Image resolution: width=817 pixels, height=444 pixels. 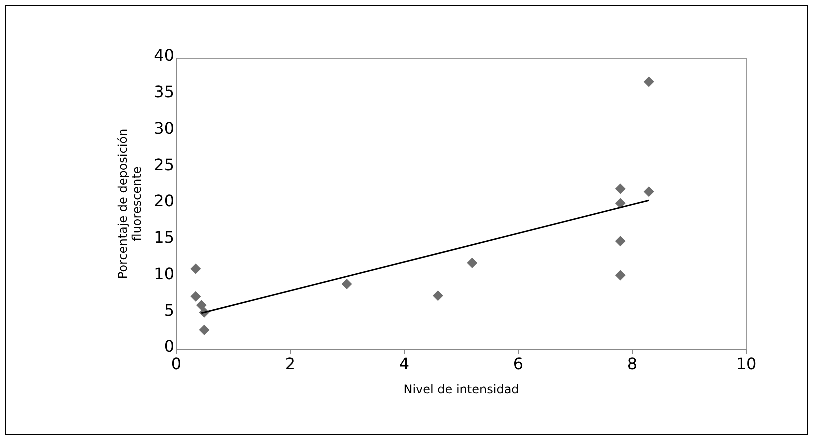 What do you see at coordinates (404, 364) in the screenshot?
I see `x-tick-label: 4` at bounding box center [404, 364].